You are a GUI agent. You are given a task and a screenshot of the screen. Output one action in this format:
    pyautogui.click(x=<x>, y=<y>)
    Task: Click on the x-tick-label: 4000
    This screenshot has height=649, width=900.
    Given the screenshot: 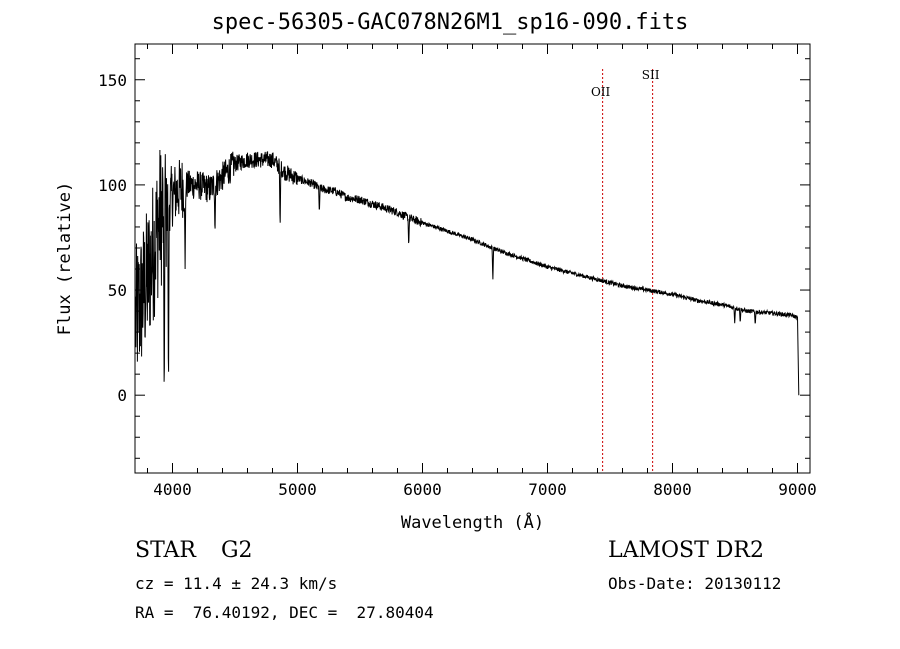 What is the action you would take?
    pyautogui.click(x=172, y=489)
    